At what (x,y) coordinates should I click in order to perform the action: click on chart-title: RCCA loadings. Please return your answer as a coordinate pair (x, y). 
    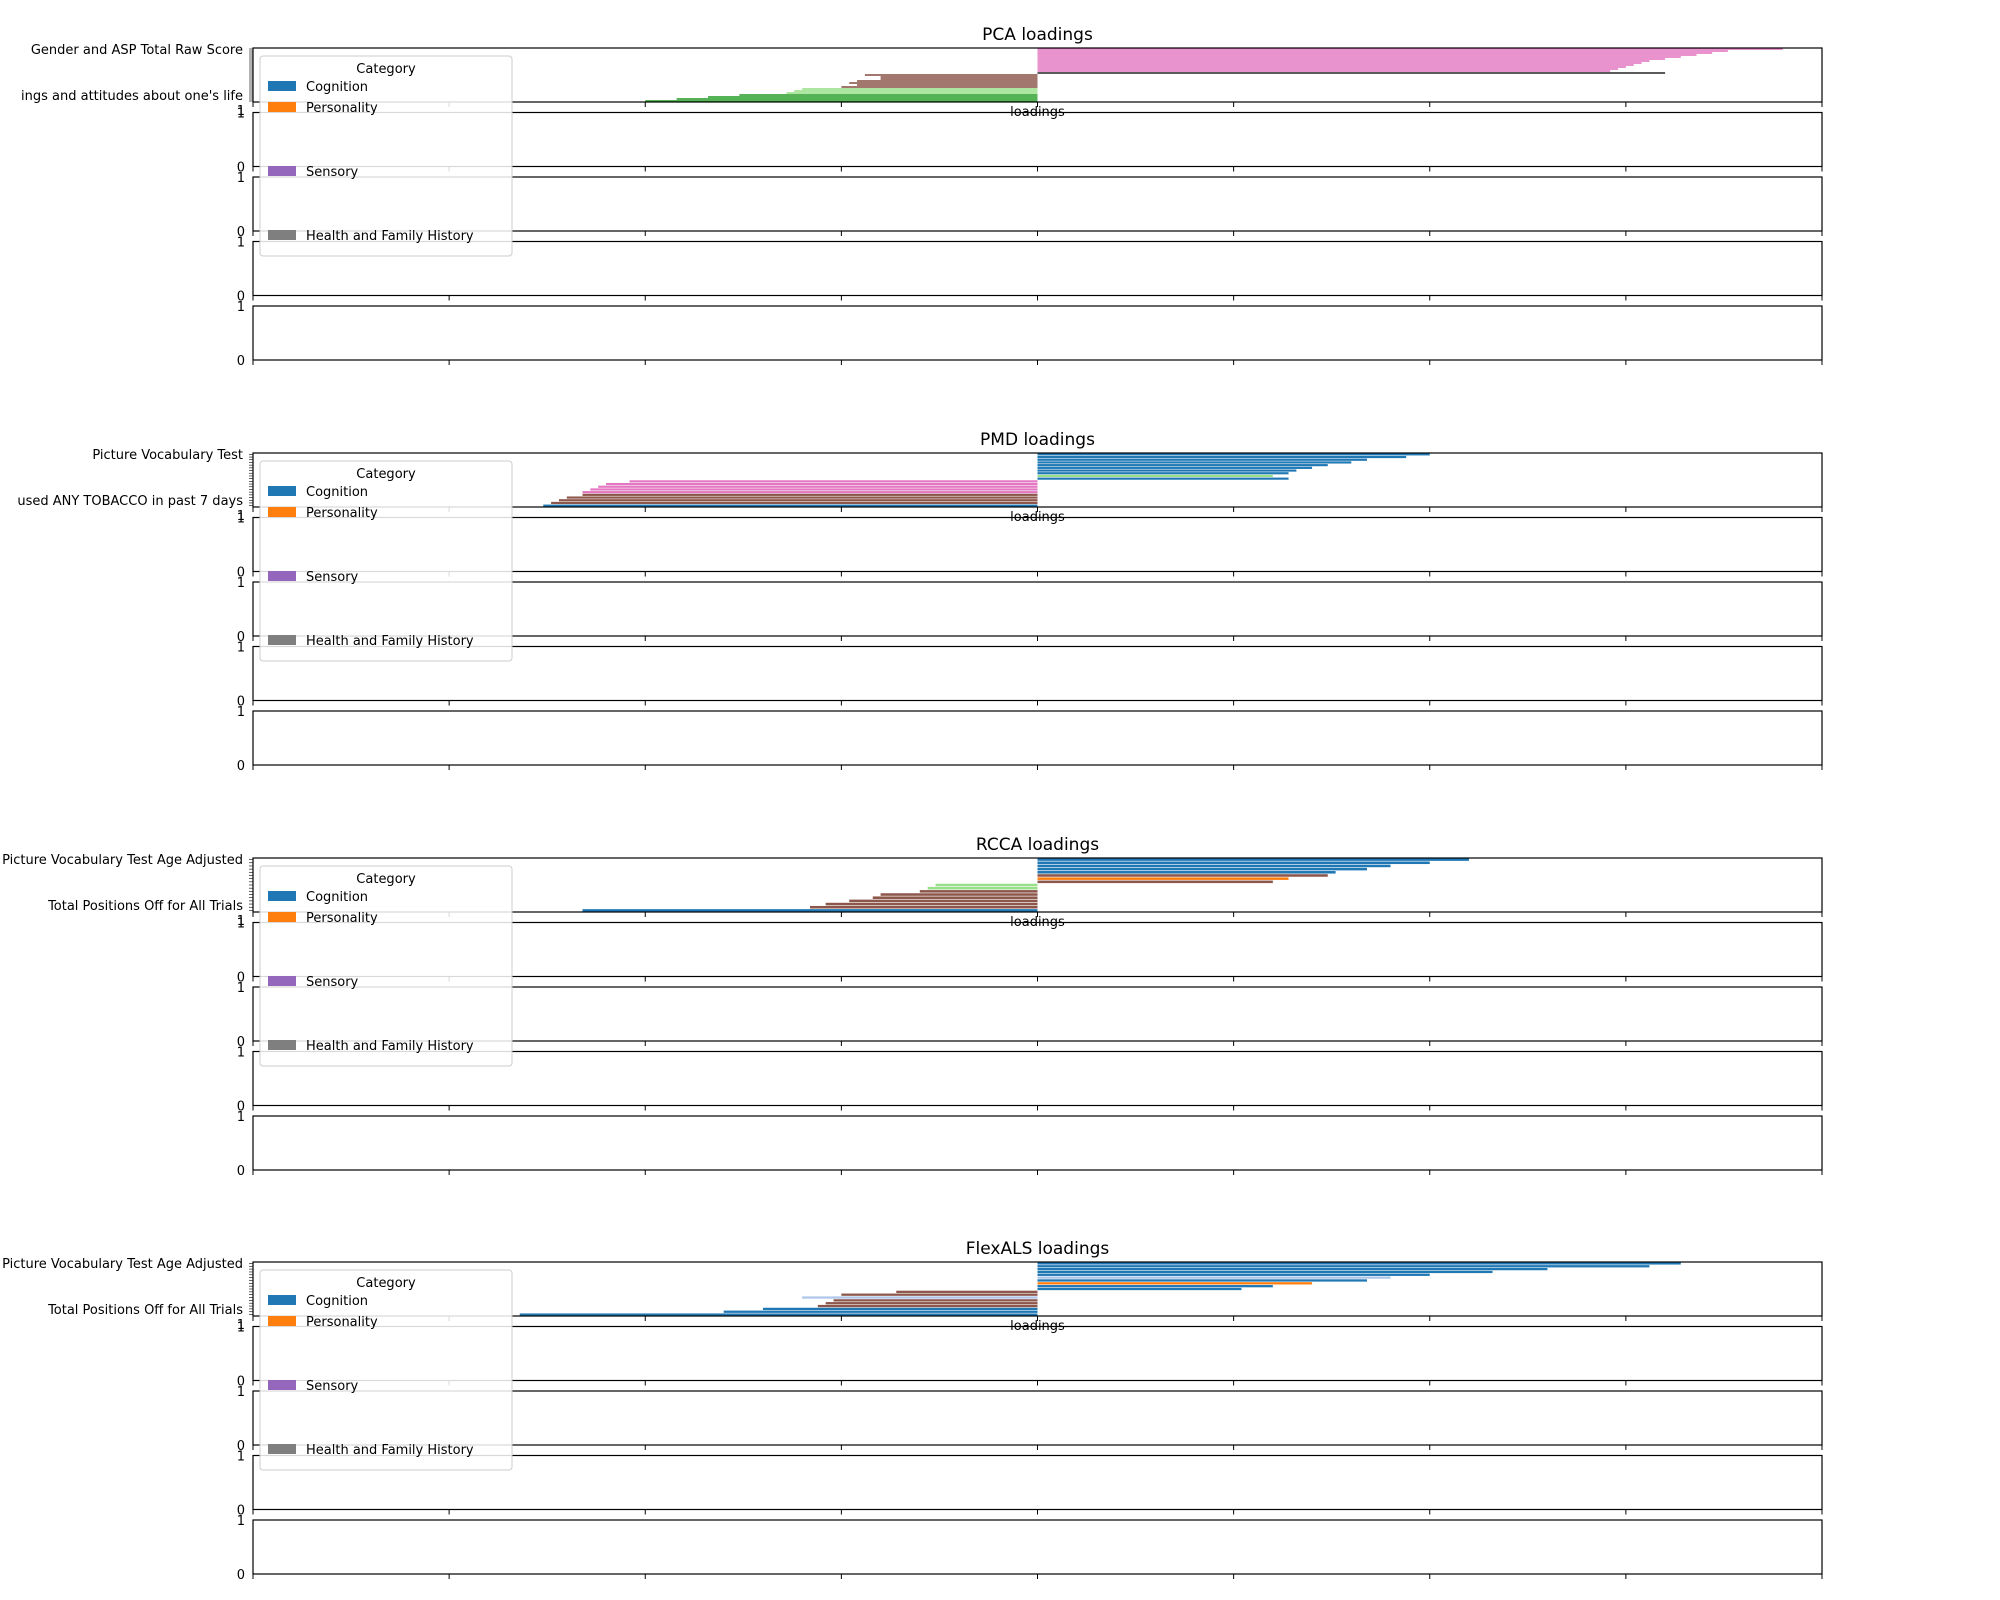
    Looking at the image, I should click on (1037, 845).